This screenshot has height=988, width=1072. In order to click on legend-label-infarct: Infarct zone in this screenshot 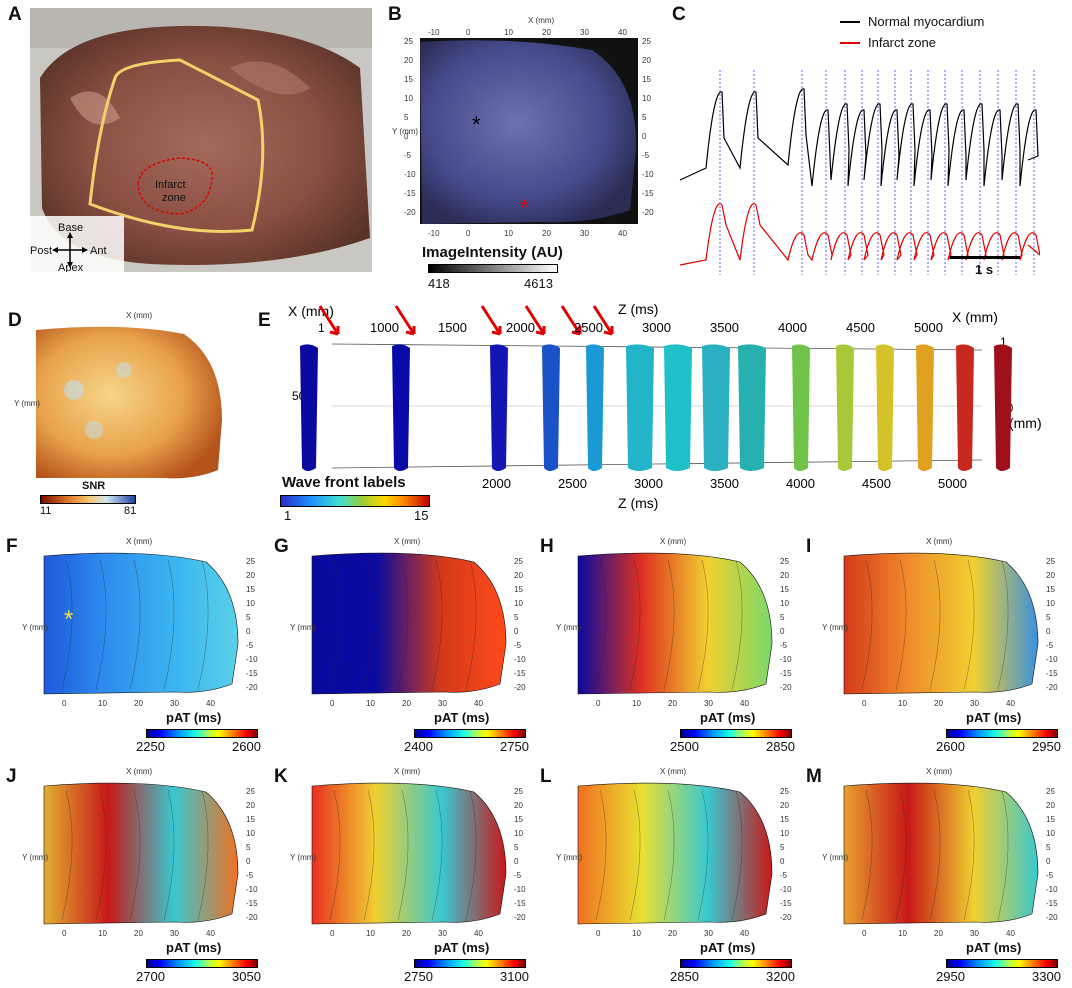, I will do `click(902, 42)`.